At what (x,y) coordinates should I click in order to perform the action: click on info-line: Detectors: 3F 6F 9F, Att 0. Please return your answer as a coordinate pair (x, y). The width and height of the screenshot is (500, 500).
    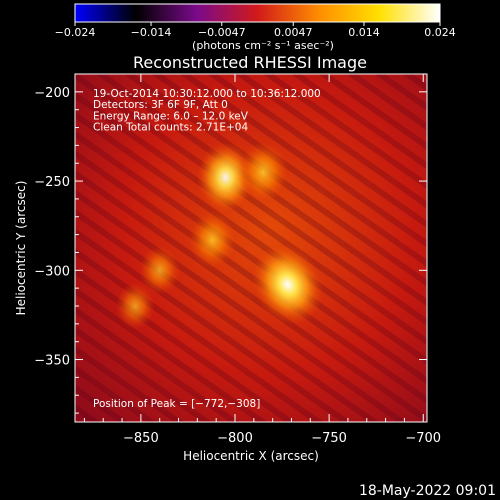
    Looking at the image, I should click on (160, 105).